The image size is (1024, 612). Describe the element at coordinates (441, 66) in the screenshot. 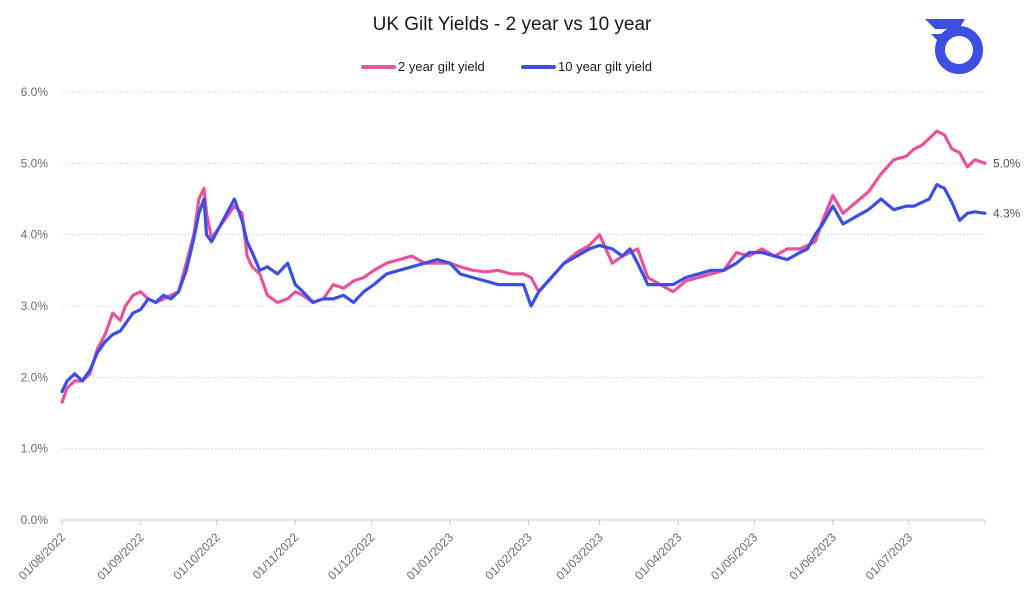

I see `legend-label-2yr: 2 year gilt yield` at that location.